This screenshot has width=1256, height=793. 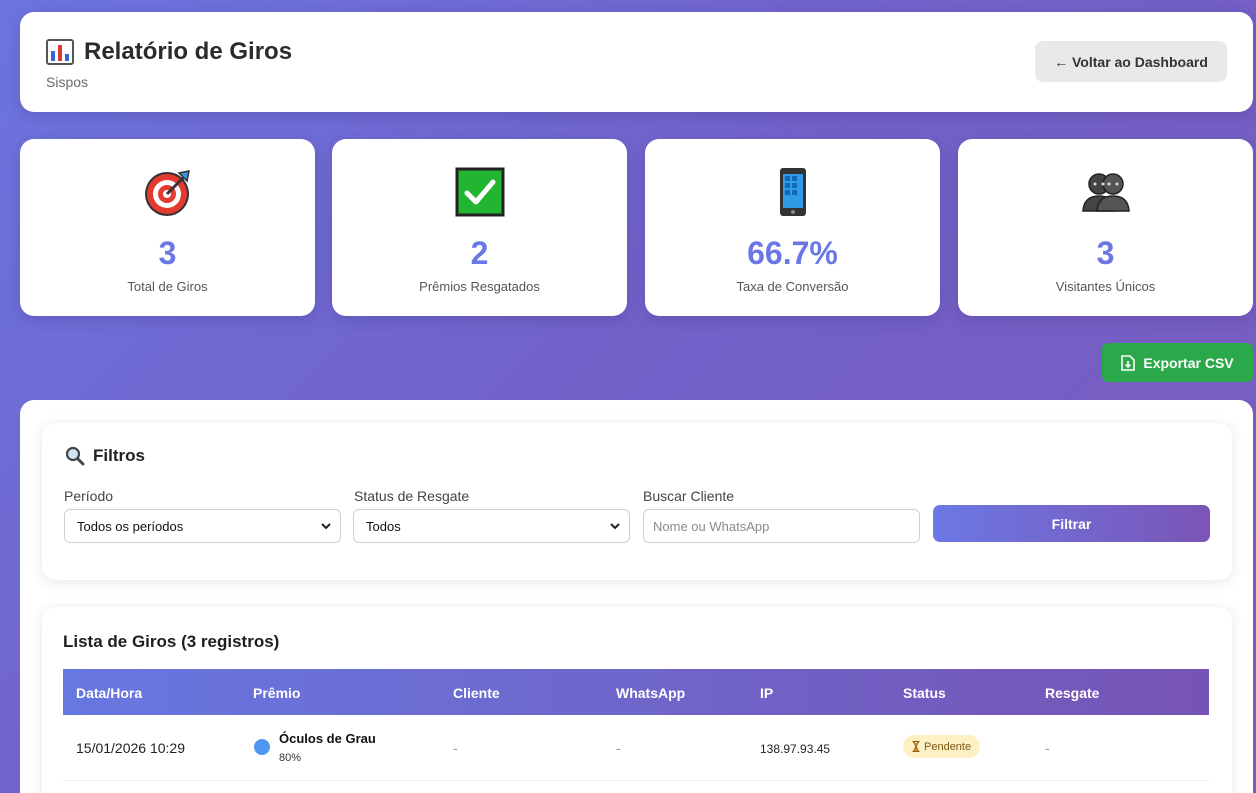 What do you see at coordinates (1131, 61) in the screenshot?
I see `back-to-dashboard-button: ← Voltar ao Dashboard` at bounding box center [1131, 61].